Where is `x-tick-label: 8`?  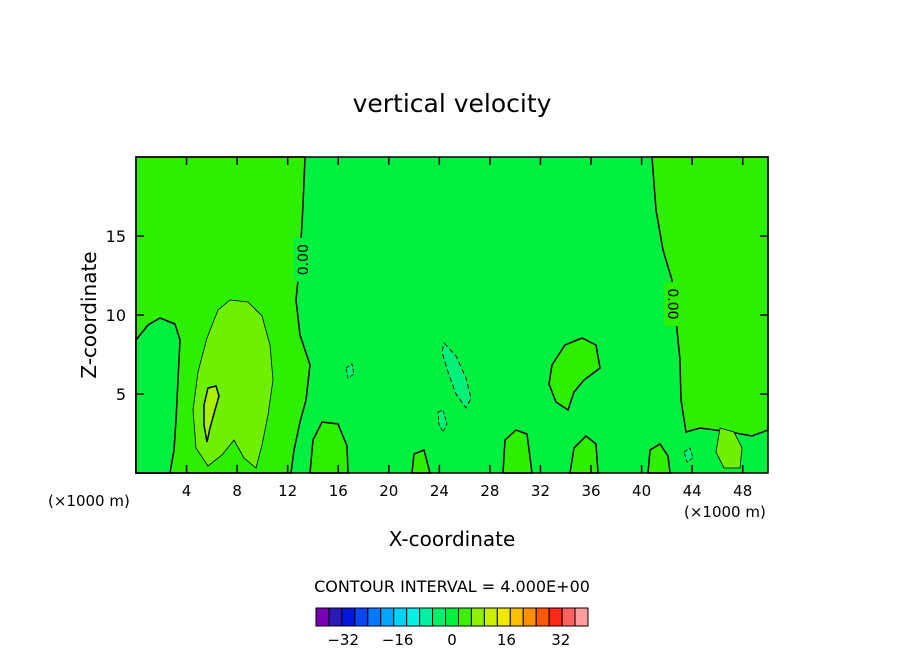
x-tick-label: 8 is located at coordinates (237, 491).